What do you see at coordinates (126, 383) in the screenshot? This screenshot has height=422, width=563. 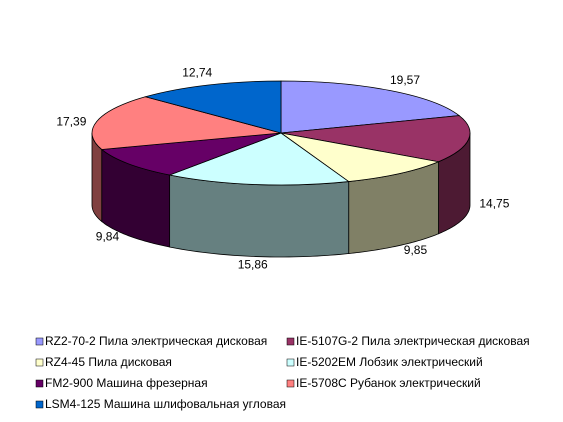 I see `legend-label: FM2-900 Машина фрезерная` at bounding box center [126, 383].